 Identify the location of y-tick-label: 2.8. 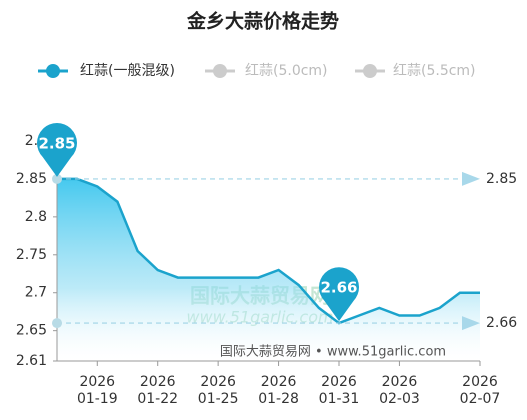
(36, 217).